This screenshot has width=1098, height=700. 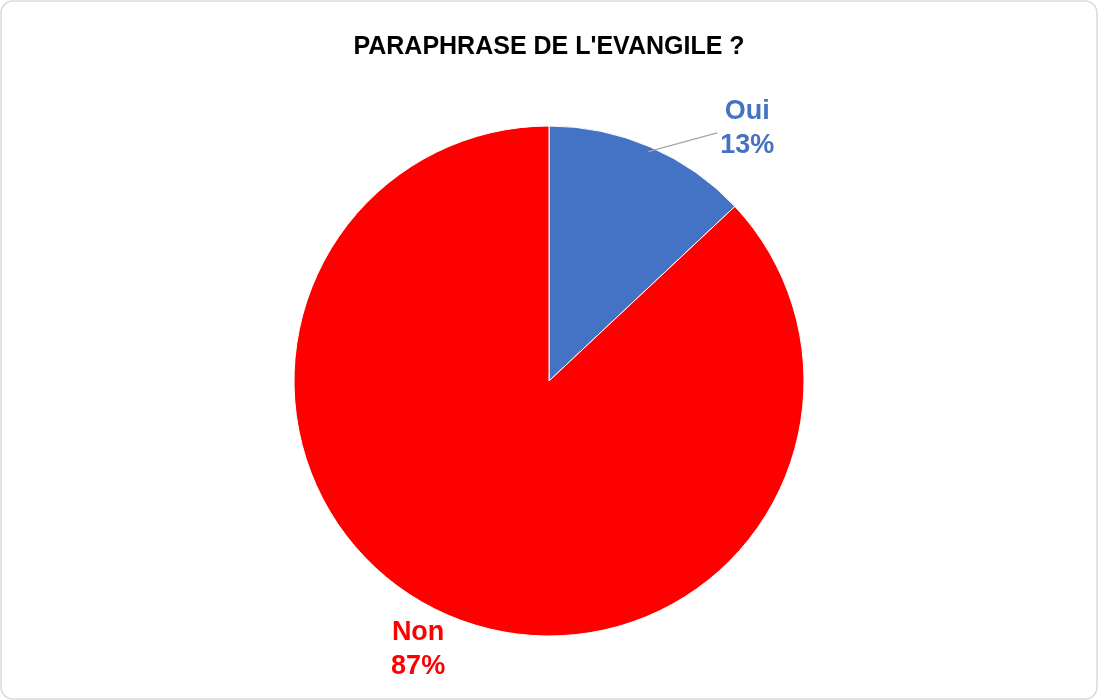 What do you see at coordinates (418, 665) in the screenshot?
I see `data-label: 87%` at bounding box center [418, 665].